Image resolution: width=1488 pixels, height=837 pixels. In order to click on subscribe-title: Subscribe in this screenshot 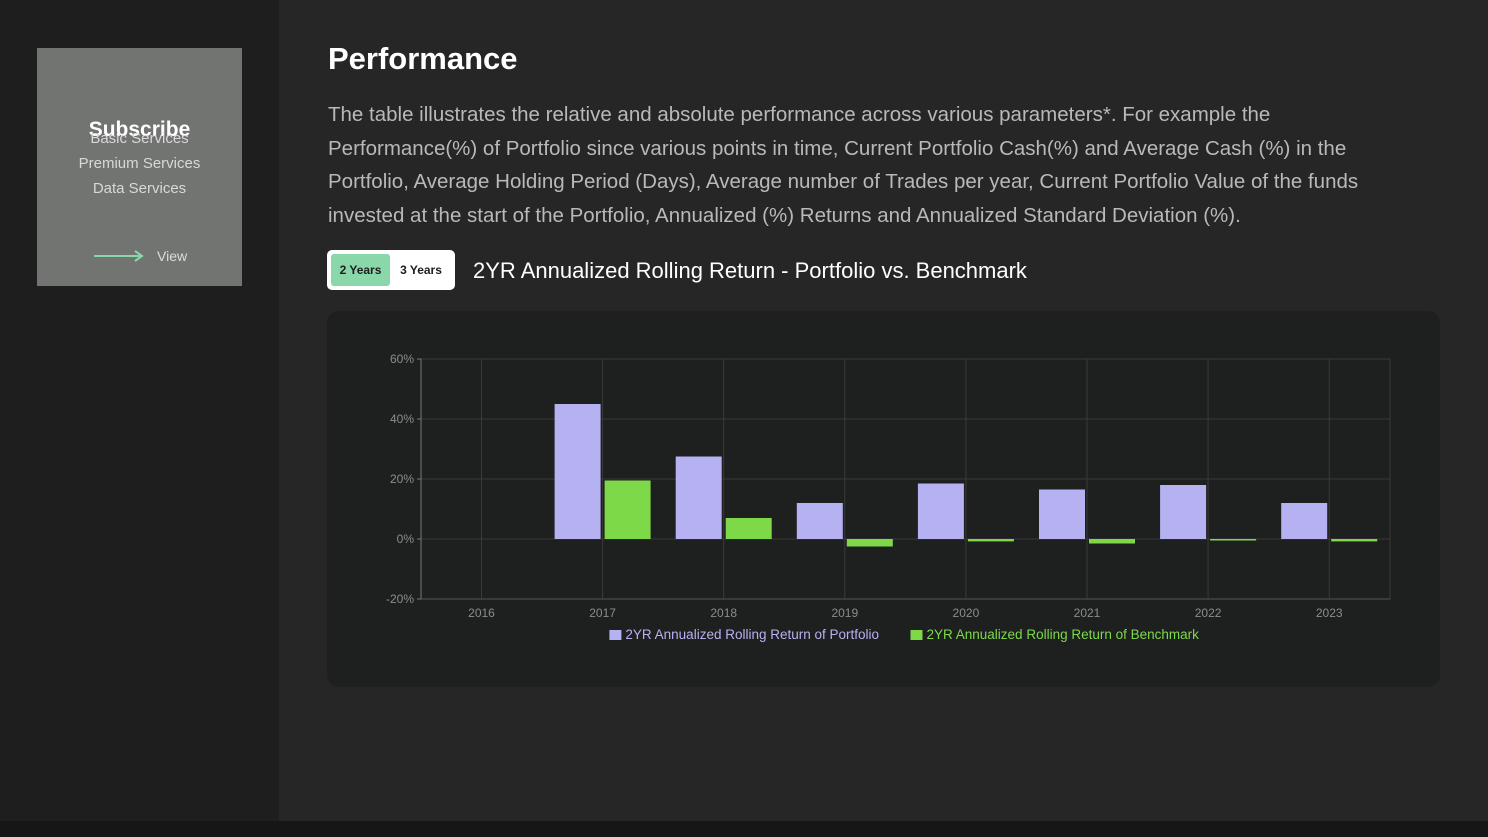, I will do `click(139, 129)`.